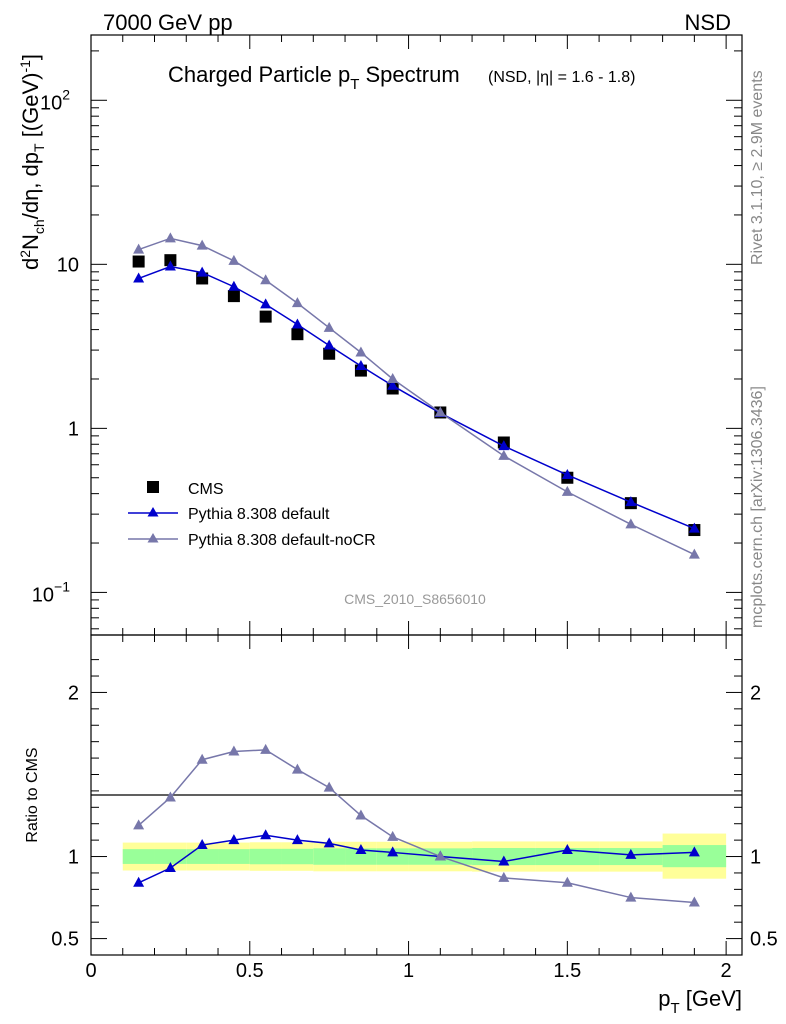 The image size is (786, 1024). What do you see at coordinates (282, 540) in the screenshot?
I see `legend-label-nocr: Pythia 8.308 default-noCR` at bounding box center [282, 540].